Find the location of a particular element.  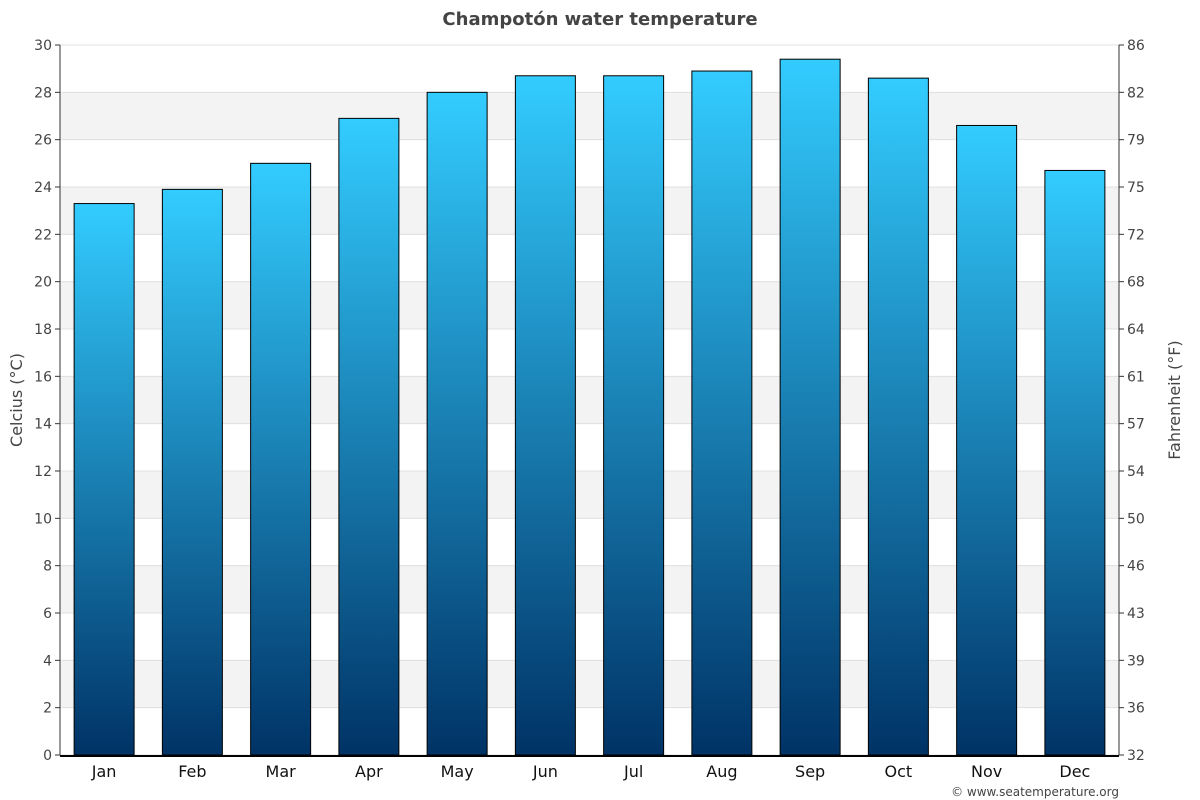

x-tick-label: May is located at coordinates (457, 771).